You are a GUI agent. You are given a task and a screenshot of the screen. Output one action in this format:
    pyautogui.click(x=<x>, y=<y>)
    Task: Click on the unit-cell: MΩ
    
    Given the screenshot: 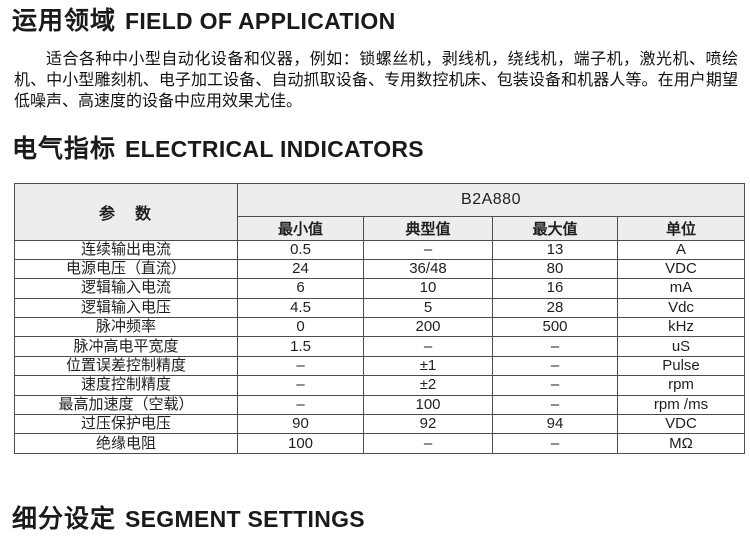 What is the action you would take?
    pyautogui.click(x=681, y=443)
    